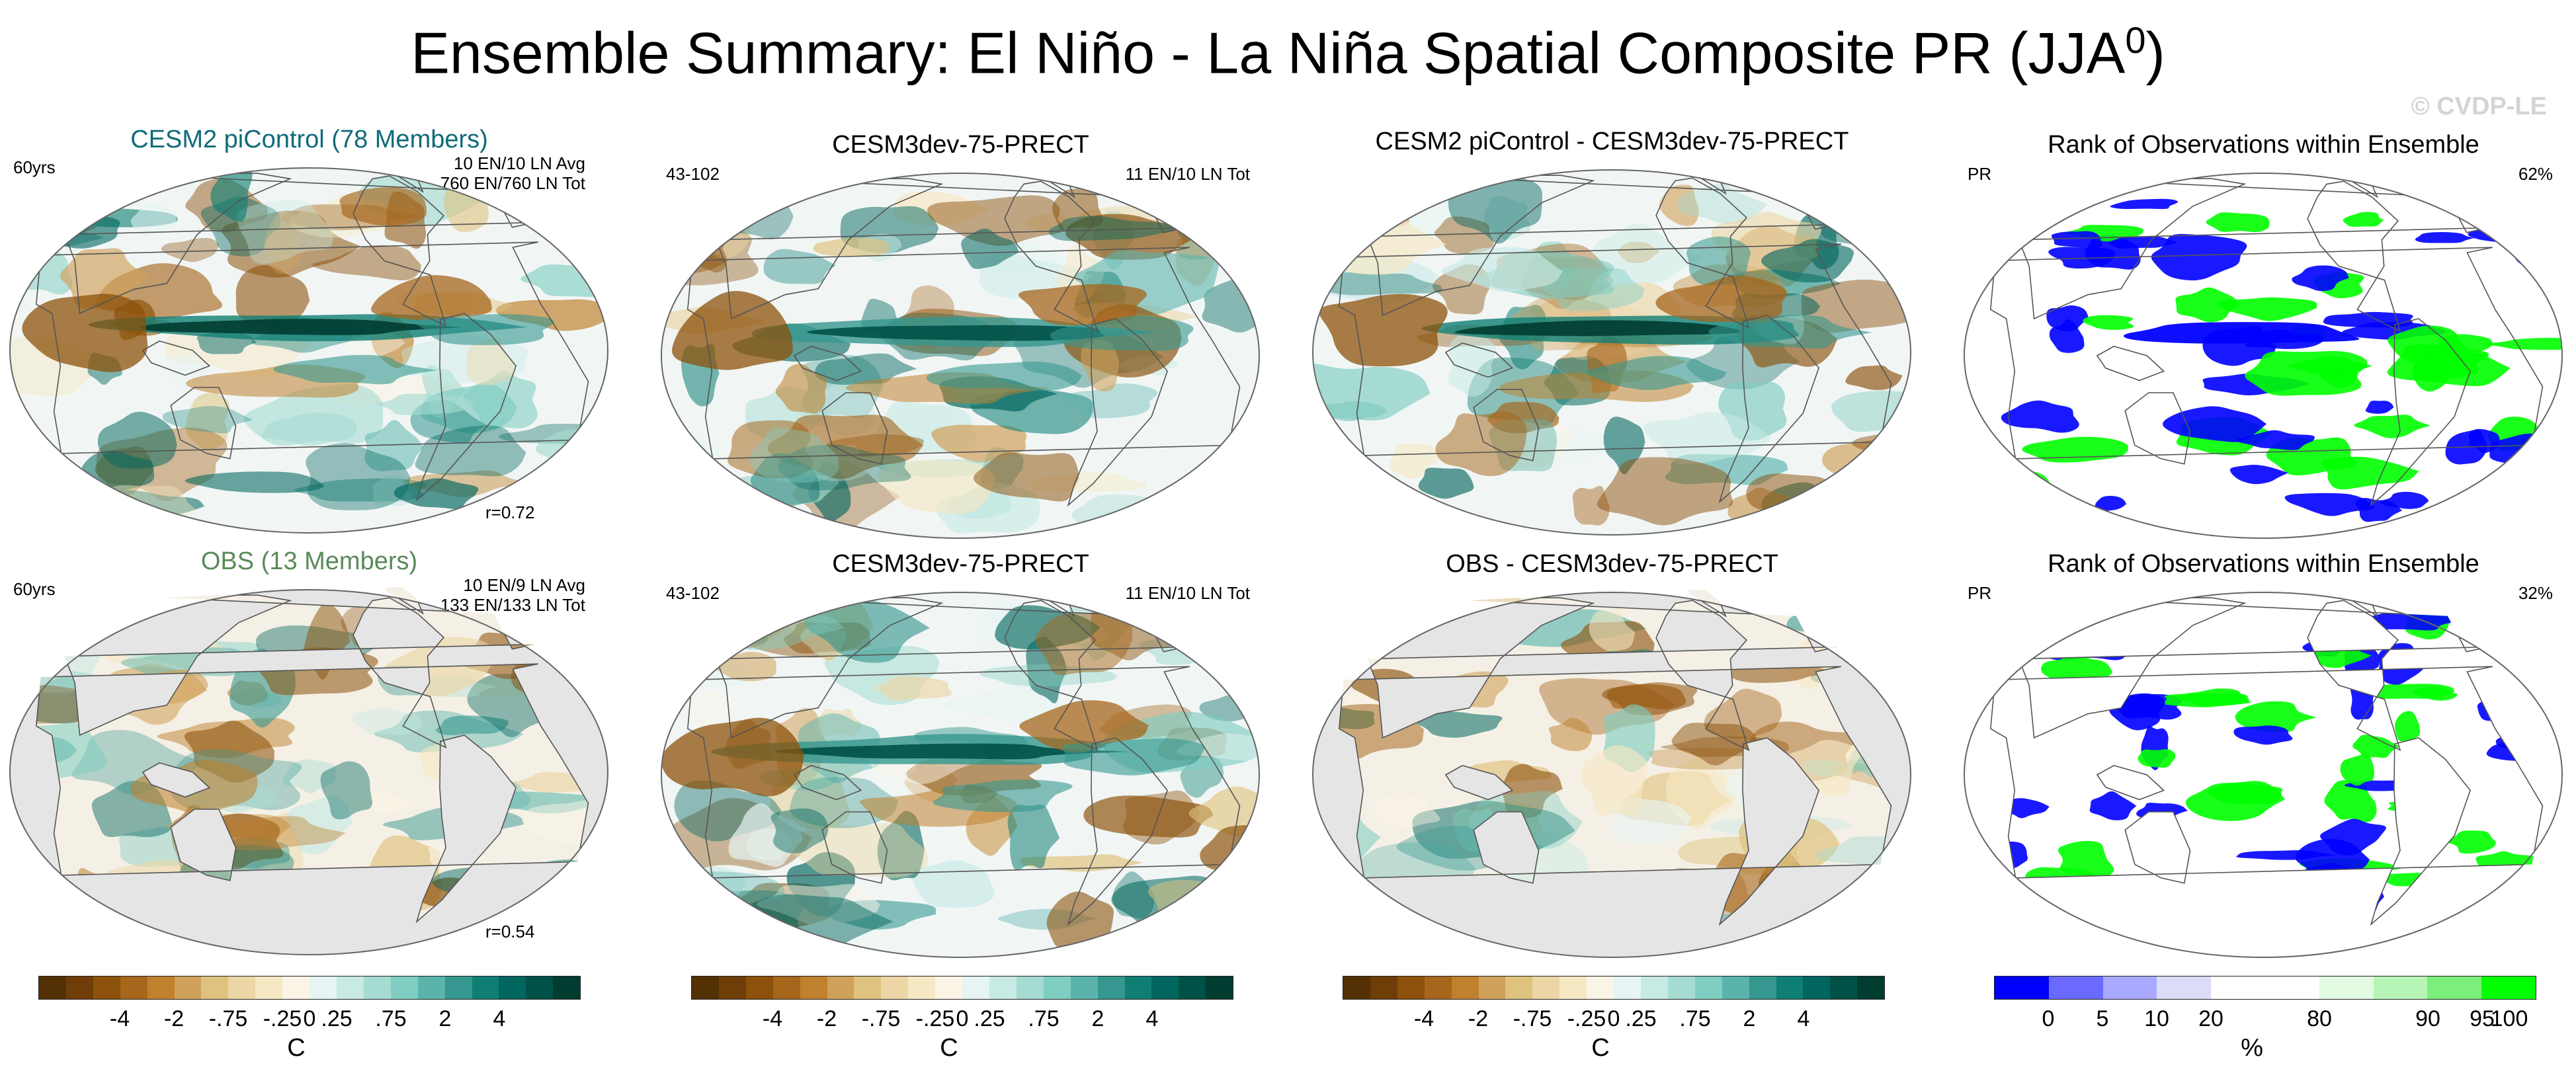 Image resolution: width=2576 pixels, height=1075 pixels. What do you see at coordinates (510, 932) in the screenshot?
I see `correlation-label: r=0.54` at bounding box center [510, 932].